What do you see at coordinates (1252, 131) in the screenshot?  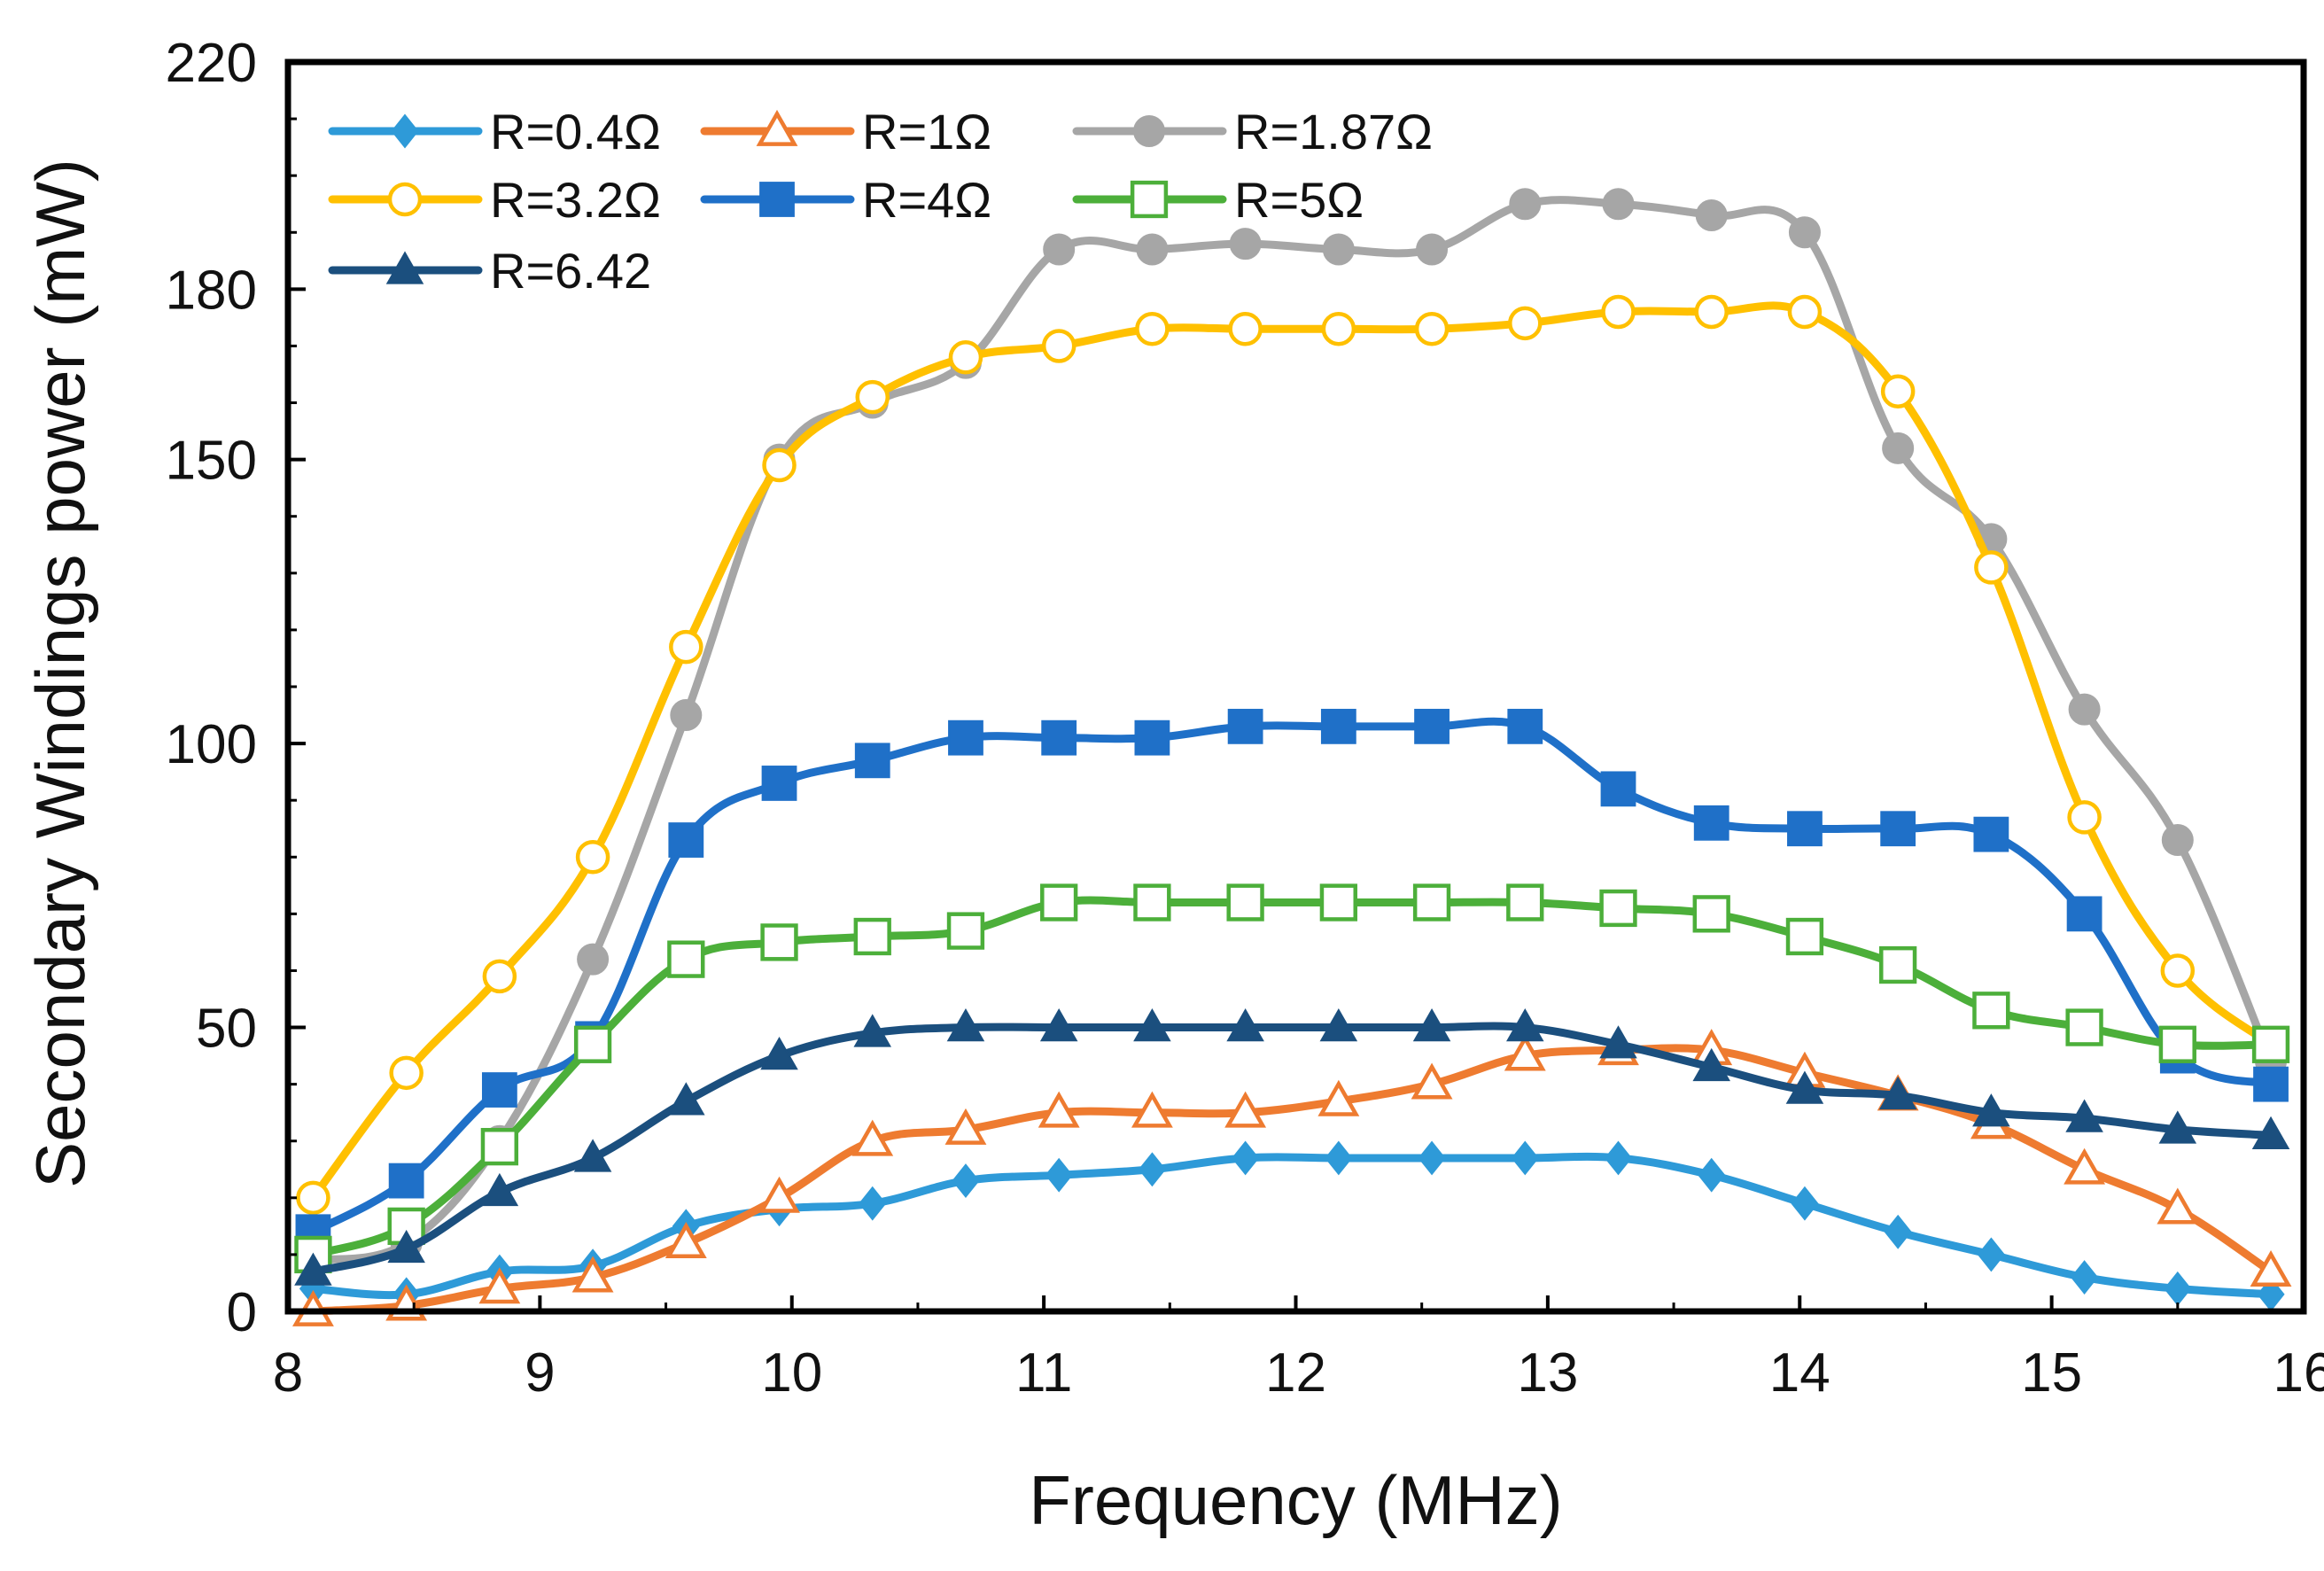 I see `legend-item: R=1.87Ω` at bounding box center [1252, 131].